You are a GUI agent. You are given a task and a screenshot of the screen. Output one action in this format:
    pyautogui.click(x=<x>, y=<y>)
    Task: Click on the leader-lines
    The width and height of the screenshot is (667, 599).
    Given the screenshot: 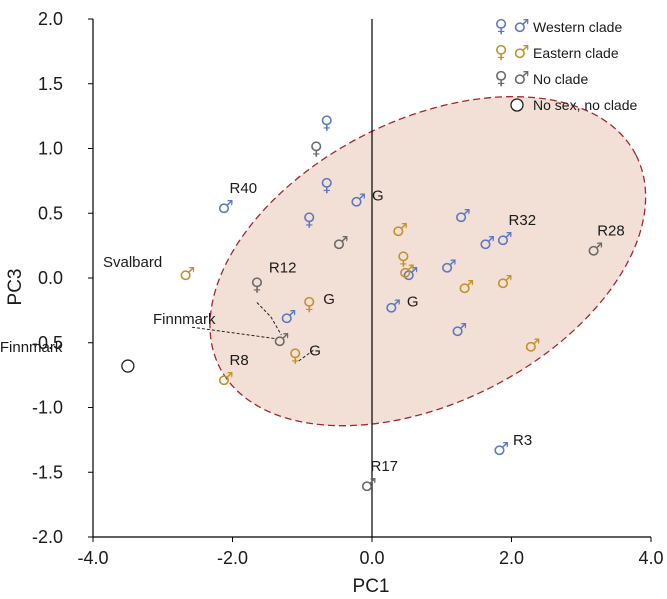 What is the action you would take?
    pyautogui.click(x=253, y=332)
    